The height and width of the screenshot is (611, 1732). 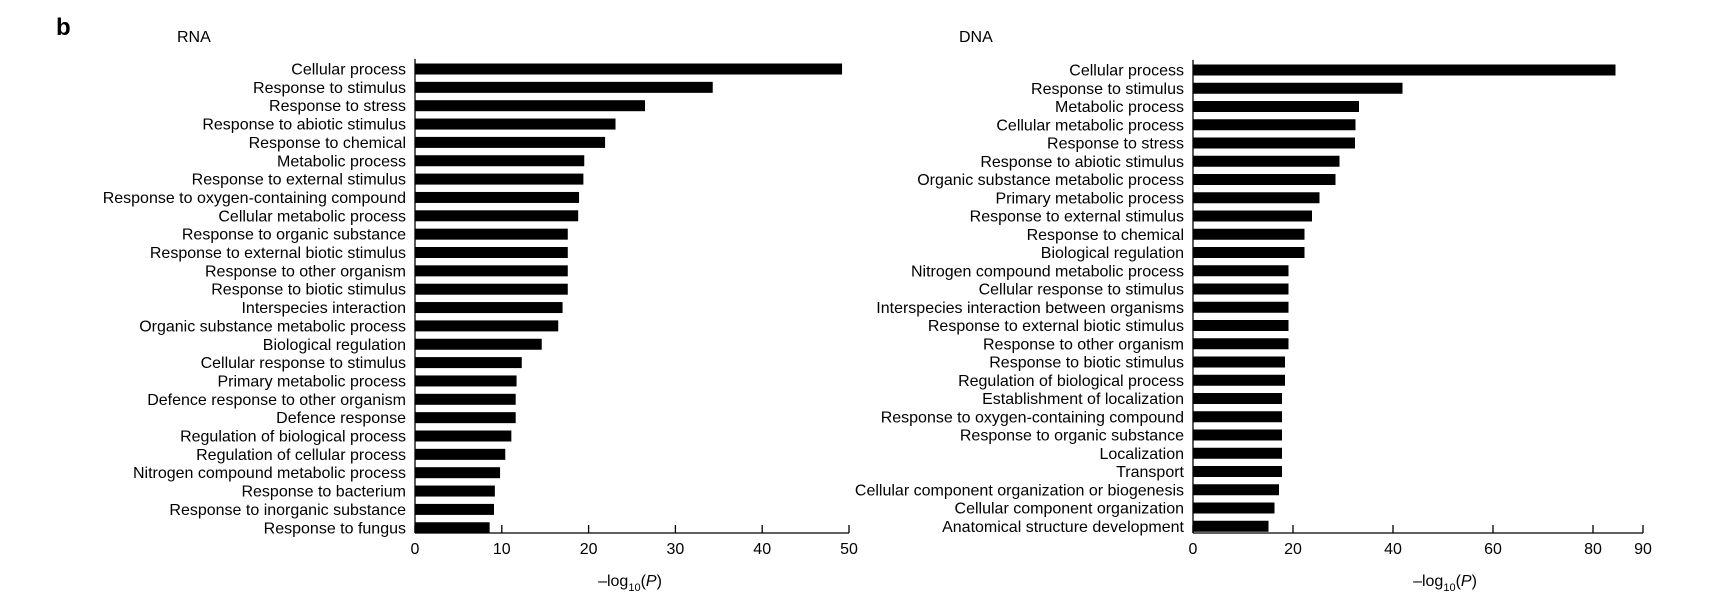 I want to click on dna-category-label: Biological regulation, so click(x=1112, y=253).